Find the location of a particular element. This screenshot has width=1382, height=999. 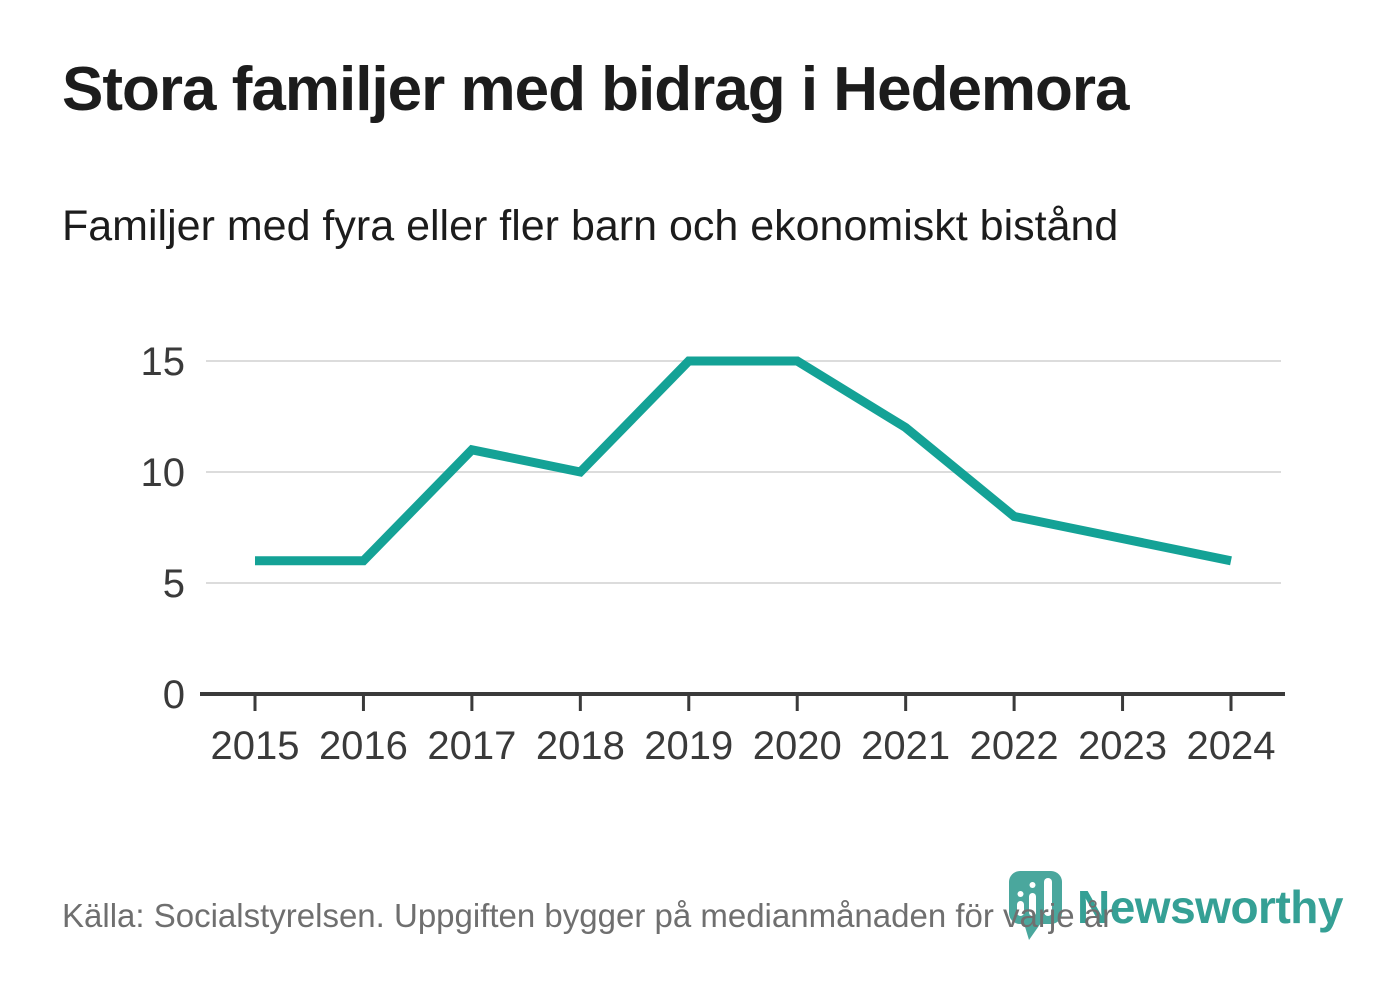

x-tick-label: 2023 is located at coordinates (1122, 746).